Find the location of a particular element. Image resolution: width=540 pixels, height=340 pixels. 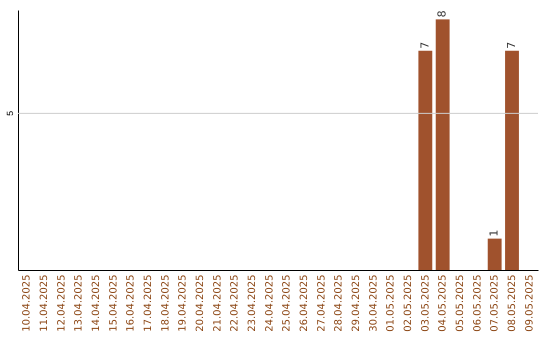

x-tick-label: 02.05.2025 is located at coordinates (408, 303).